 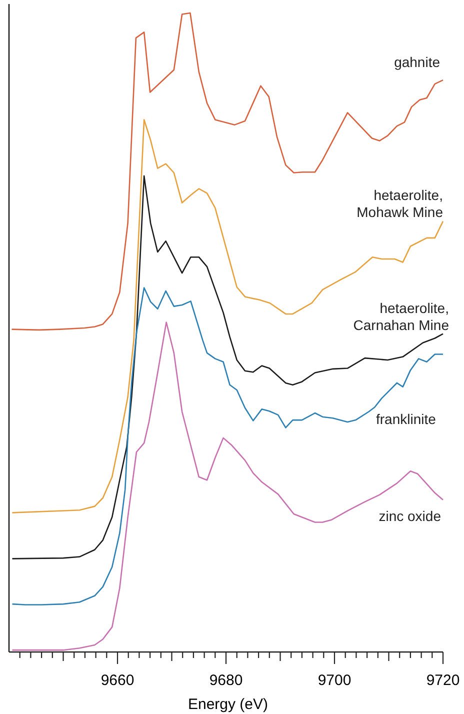 What do you see at coordinates (443, 680) in the screenshot?
I see `x-tick-label: 9720` at bounding box center [443, 680].